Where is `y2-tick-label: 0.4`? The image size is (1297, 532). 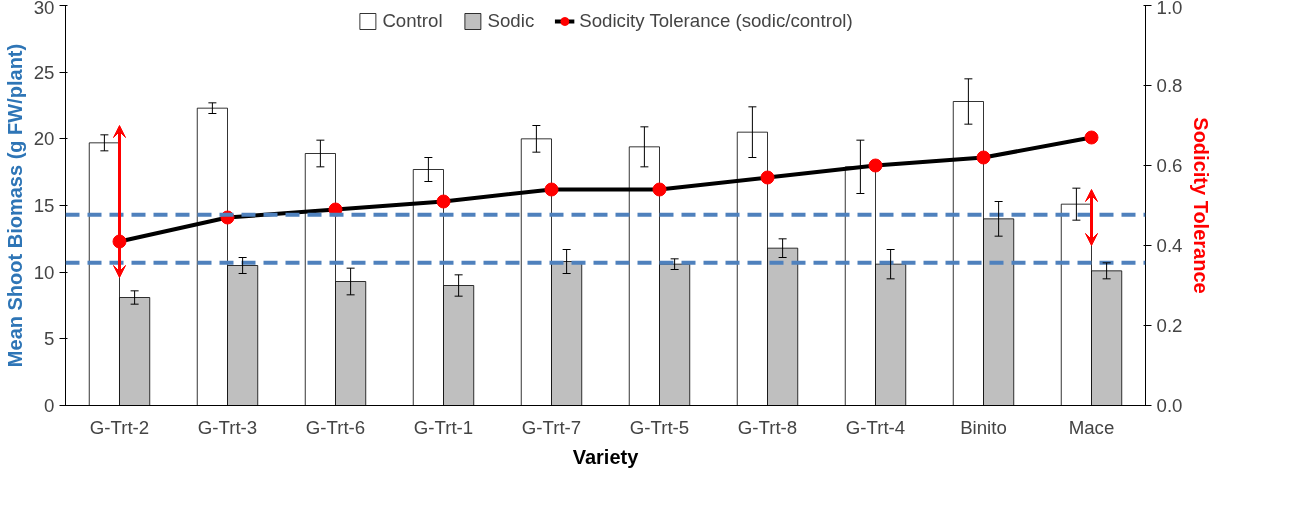 y2-tick-label: 0.4 is located at coordinates (1169, 245).